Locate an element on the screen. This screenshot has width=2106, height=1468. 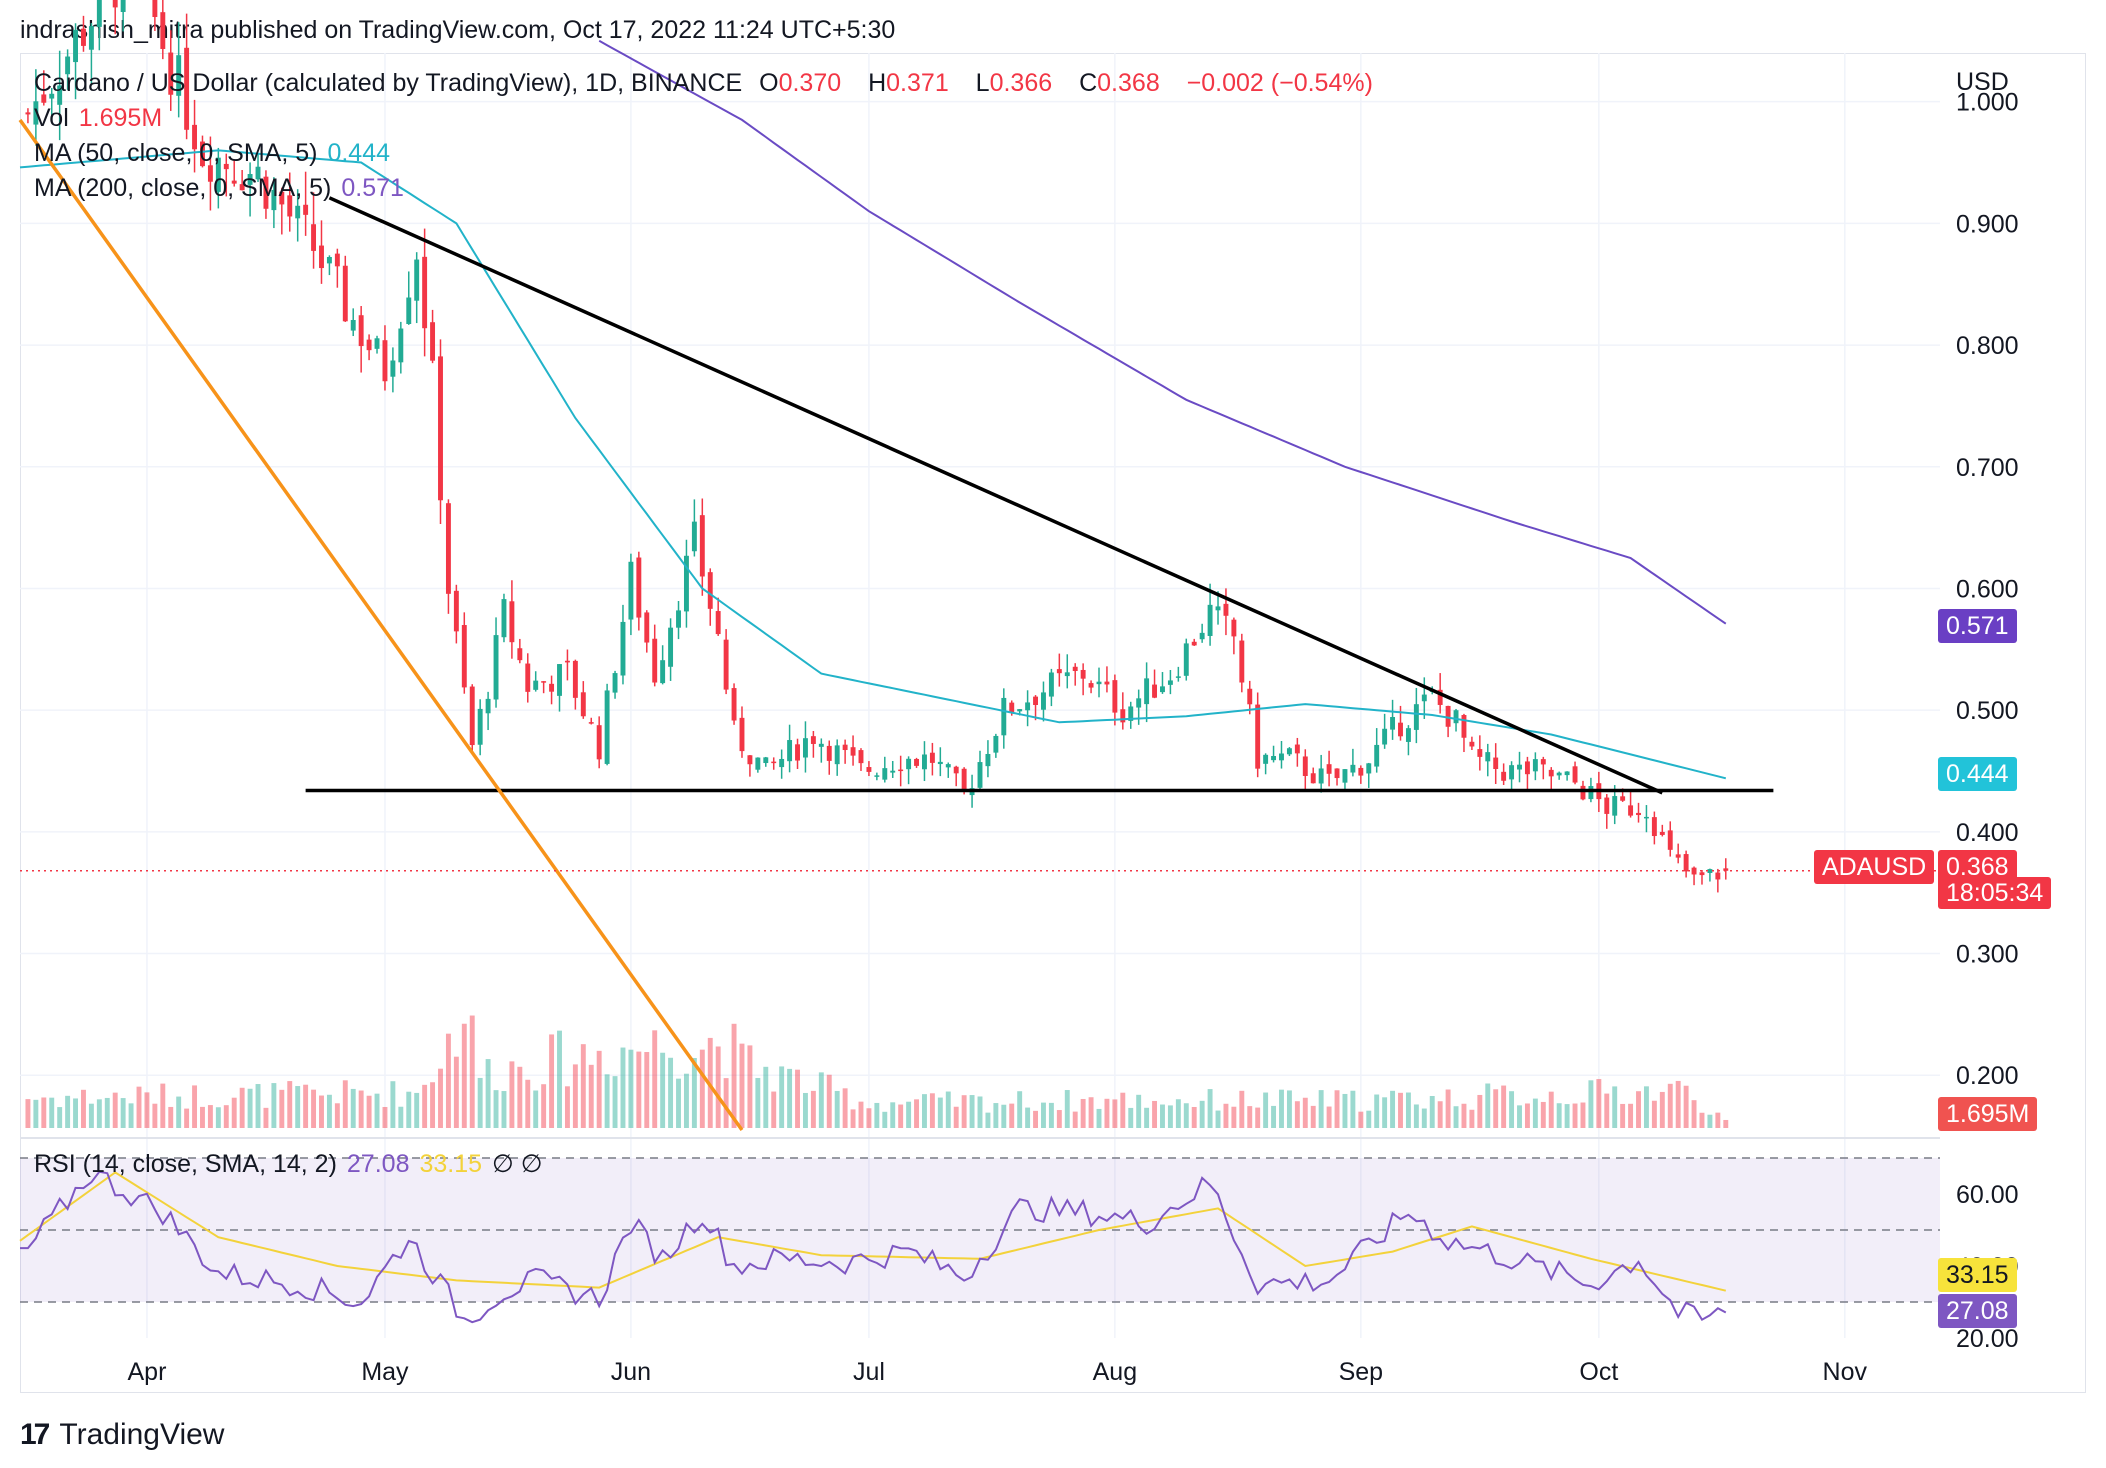
time-tick-label: Apr is located at coordinates (146, 1372).